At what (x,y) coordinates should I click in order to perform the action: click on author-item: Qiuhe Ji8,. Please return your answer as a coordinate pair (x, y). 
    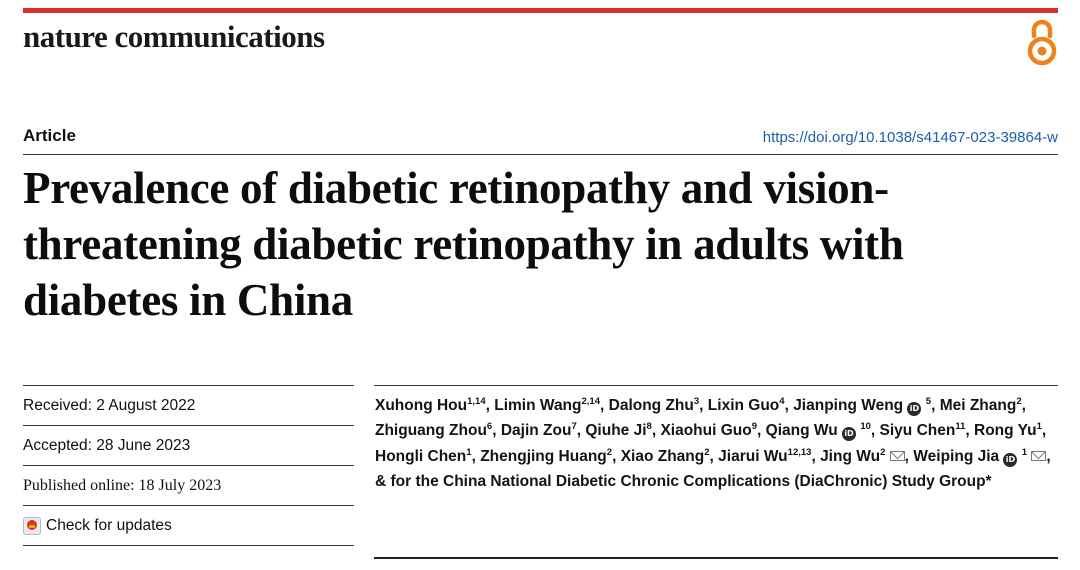
    Looking at the image, I should click on (623, 430).